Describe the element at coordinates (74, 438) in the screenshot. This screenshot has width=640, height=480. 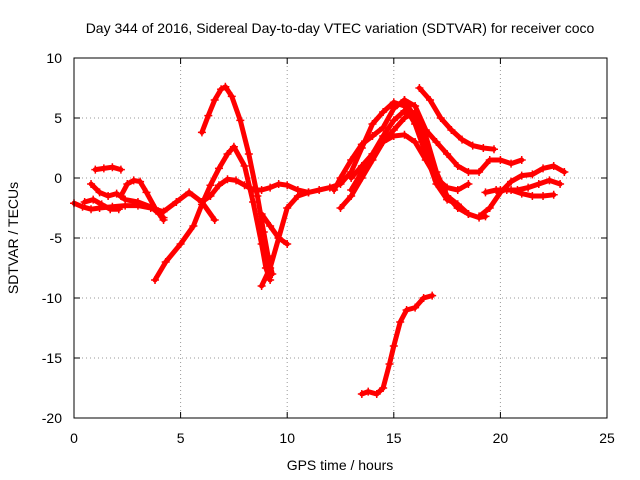
I see `x-tick-label: 0` at that location.